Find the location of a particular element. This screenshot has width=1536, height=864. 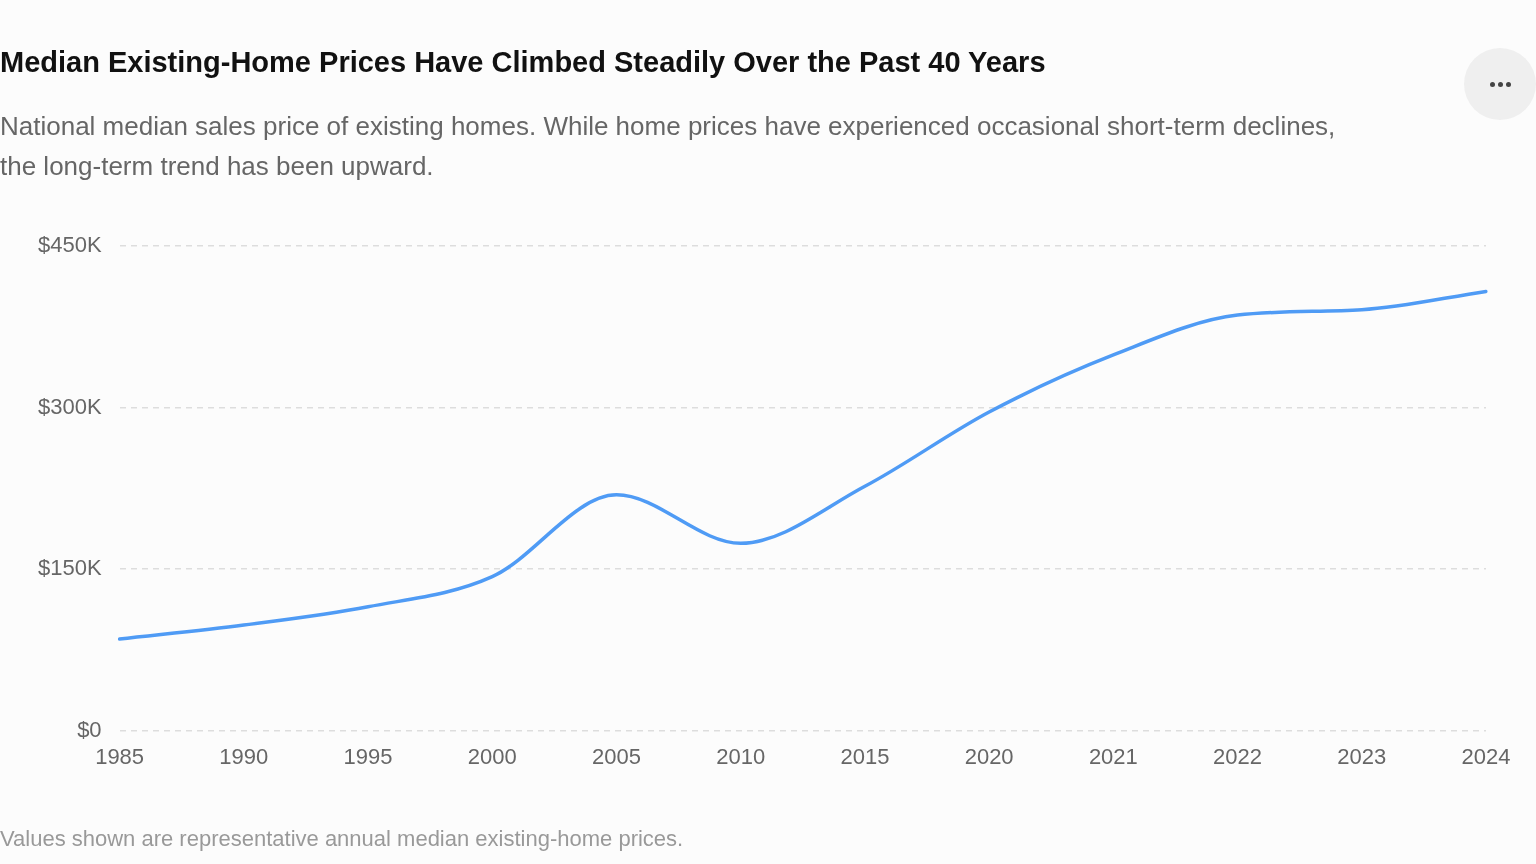

x-tick-label: 2010 is located at coordinates (741, 756).